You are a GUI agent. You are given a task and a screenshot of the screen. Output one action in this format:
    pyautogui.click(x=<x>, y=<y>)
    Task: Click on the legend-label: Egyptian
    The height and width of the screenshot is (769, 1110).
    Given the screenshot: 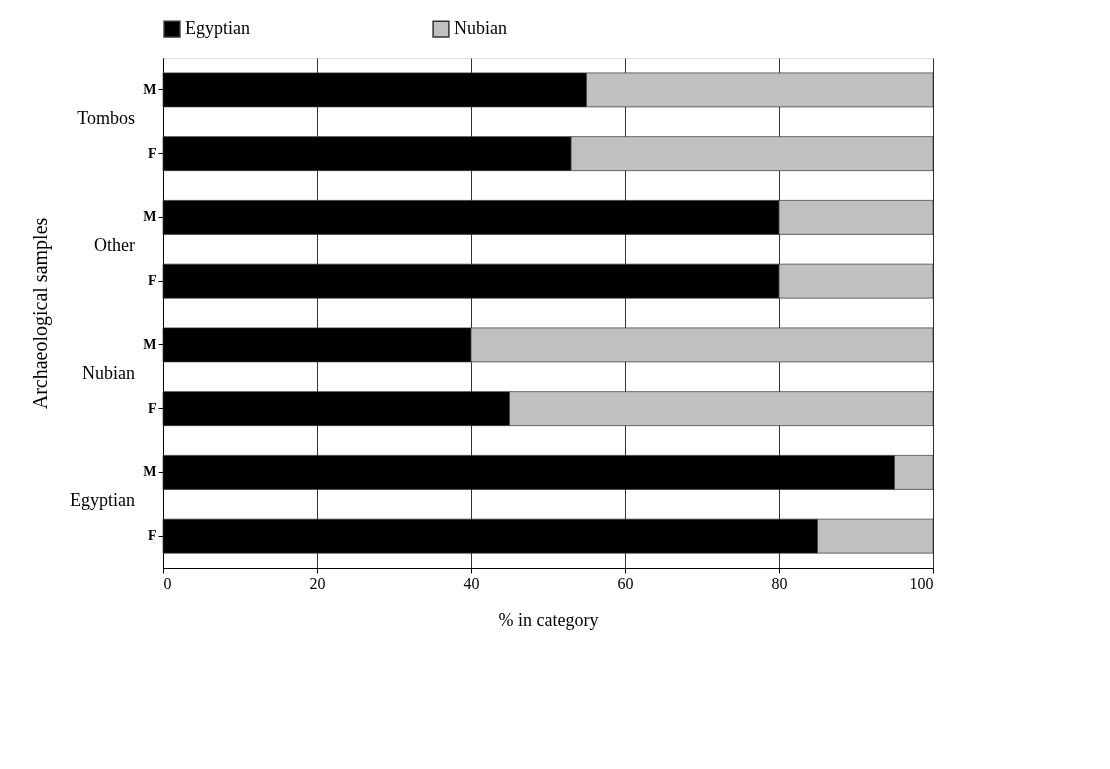 What is the action you would take?
    pyautogui.click(x=217, y=28)
    